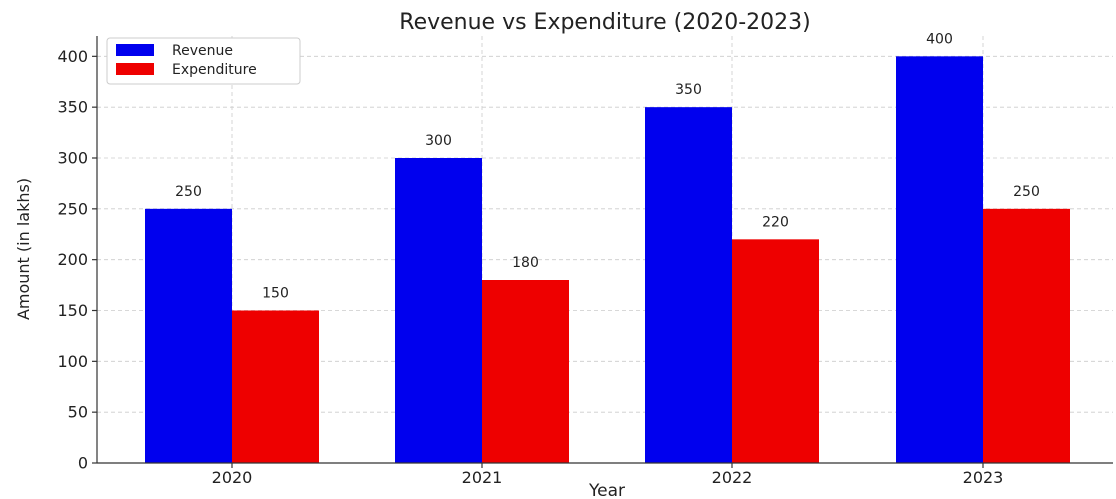  What do you see at coordinates (72, 361) in the screenshot?
I see `y-tick-label-100: 100` at bounding box center [72, 361].